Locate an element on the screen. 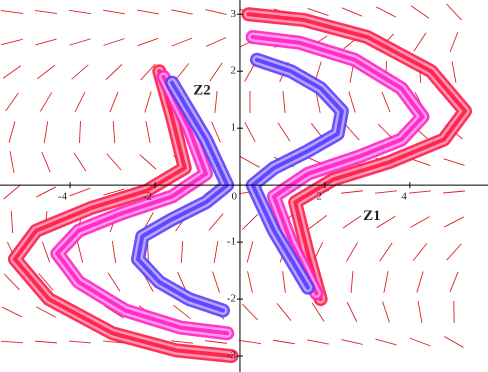 The height and width of the screenshot is (372, 488). annotation: Z2 is located at coordinates (202, 91).